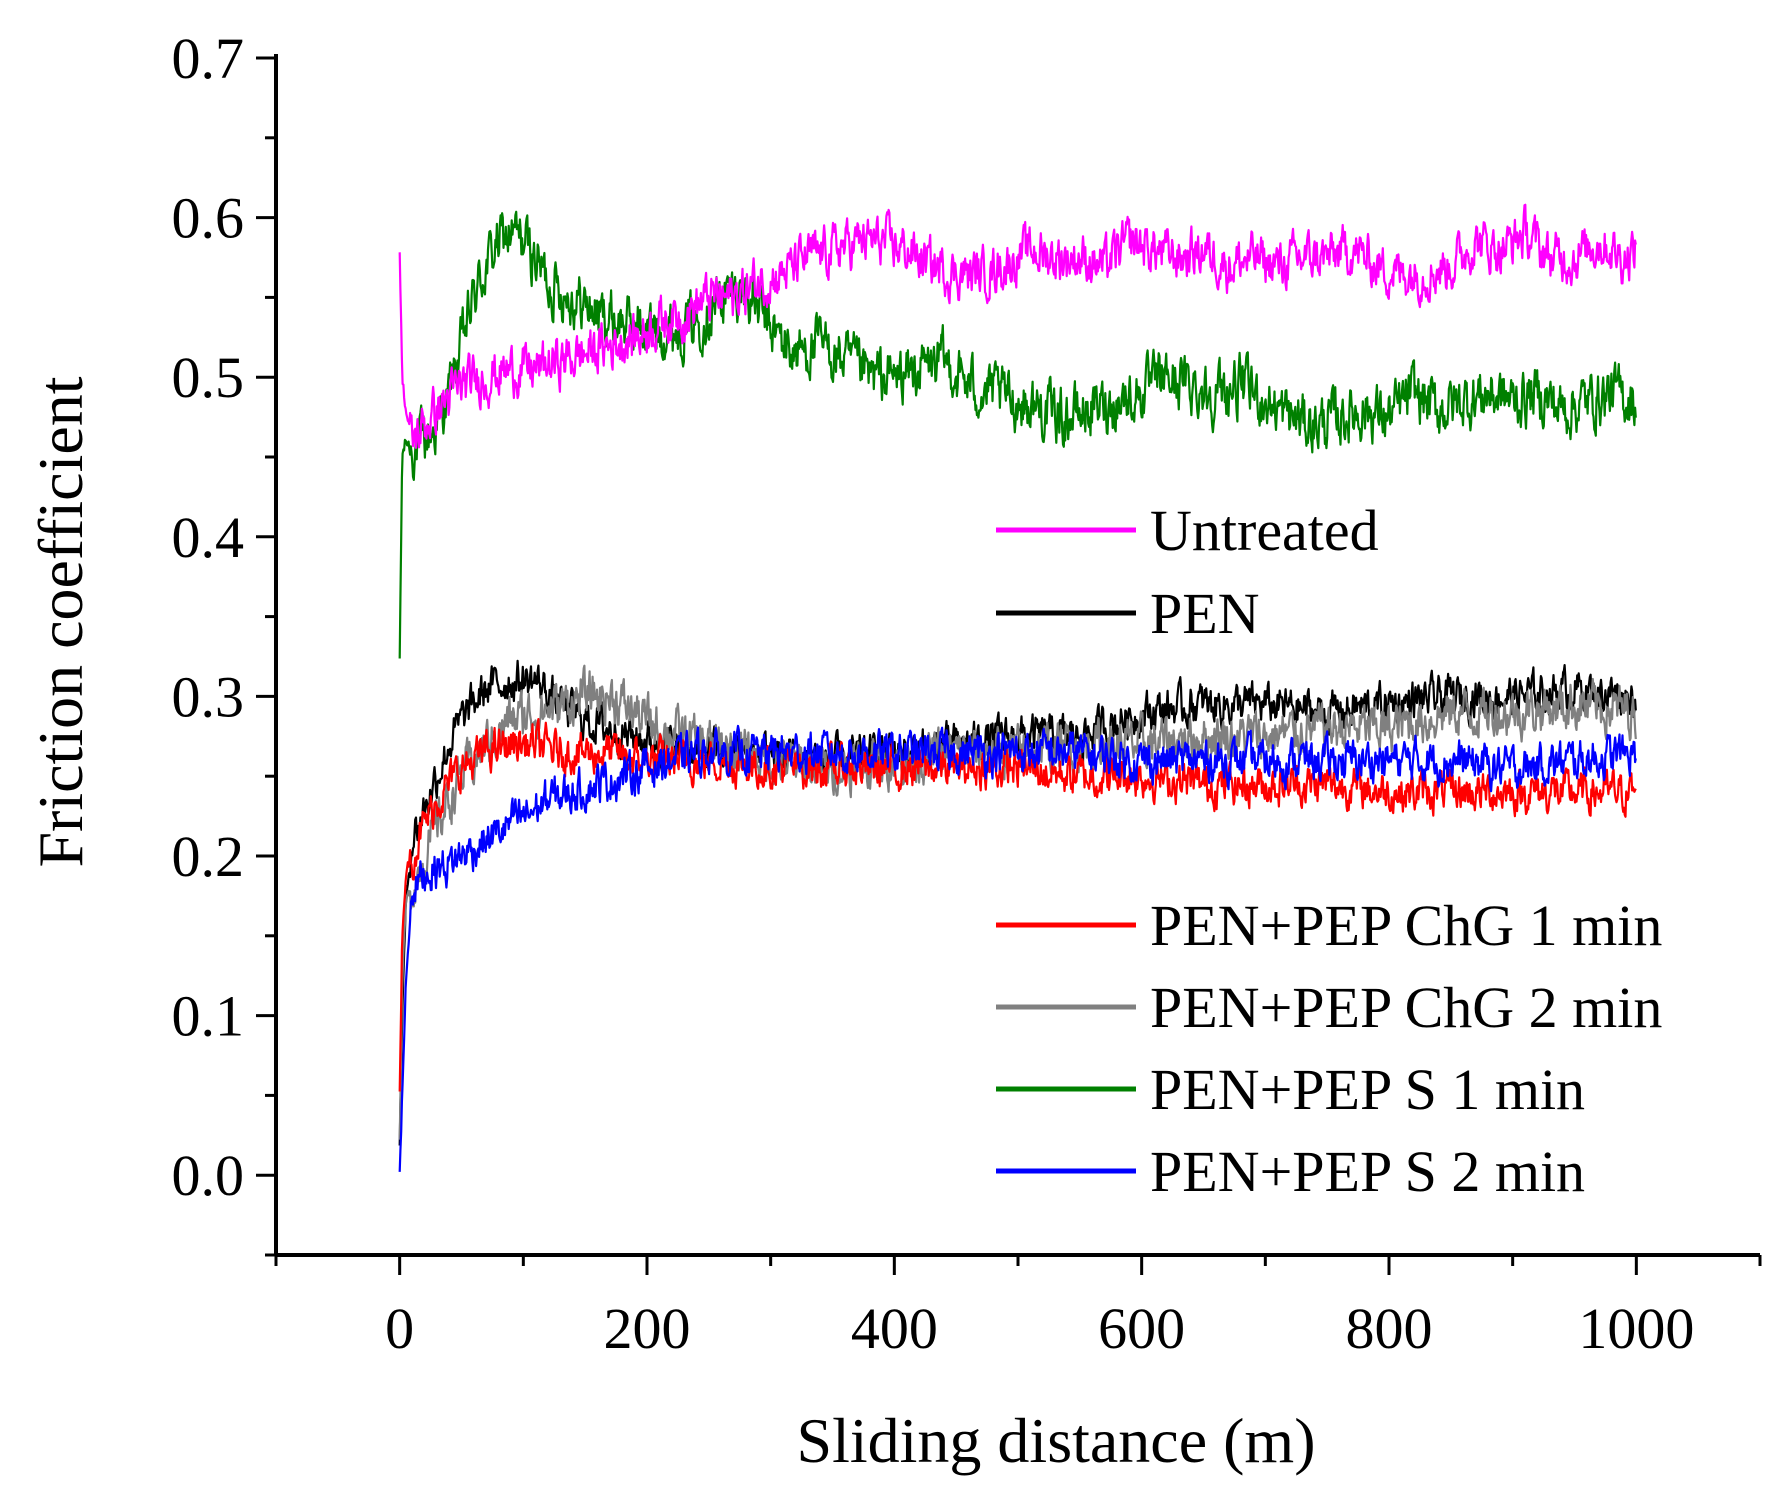  I want to click on legend-label: PEN+PEP ChG 1 min, so click(1406, 925).